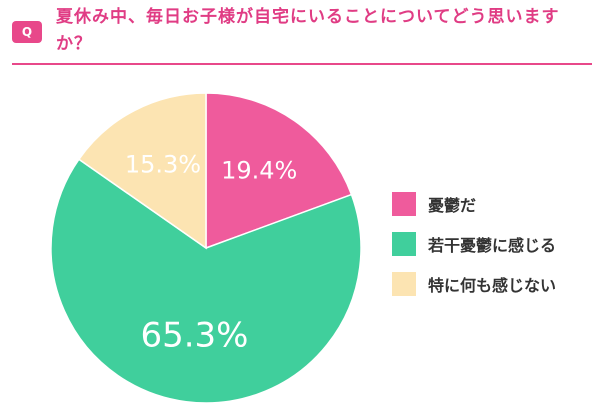 The image size is (600, 415). Describe the element at coordinates (496, 204) in the screenshot. I see `legend-item-1: 憂鬱だ` at that location.